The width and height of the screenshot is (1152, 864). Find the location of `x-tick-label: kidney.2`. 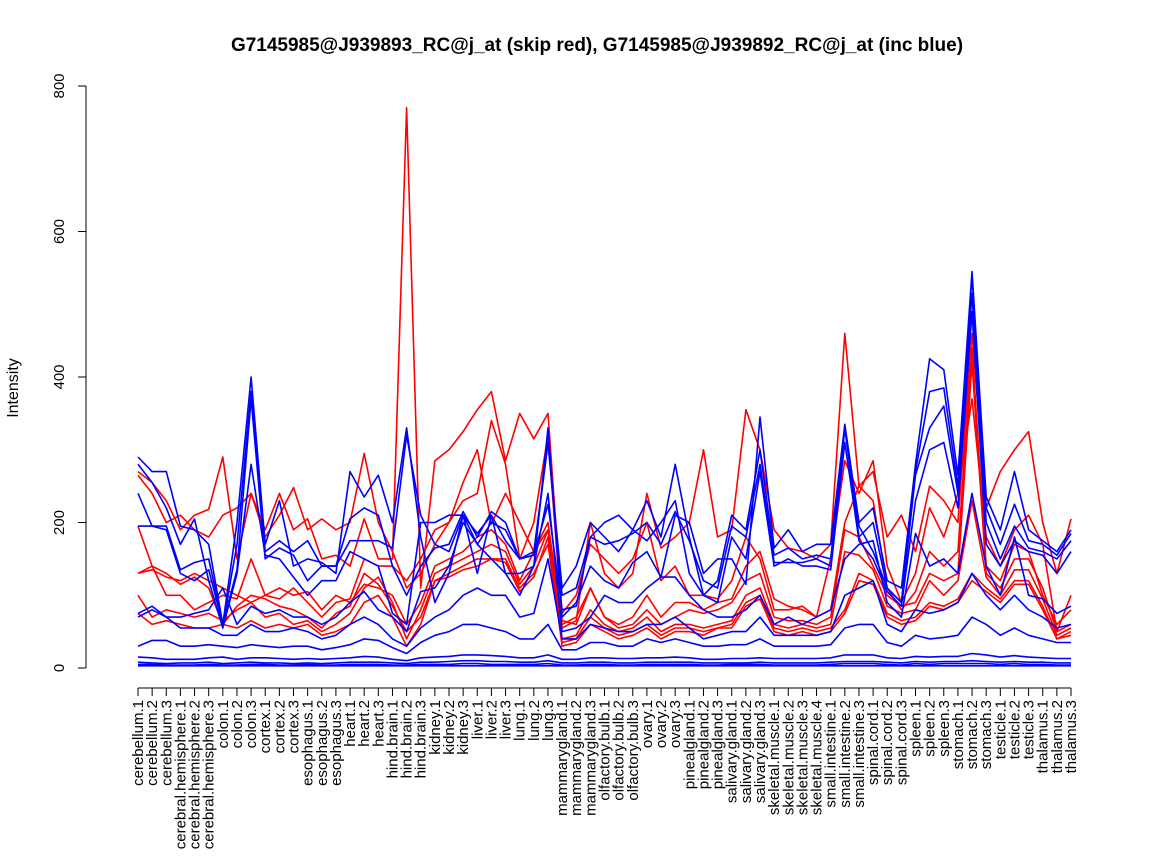

x-tick-label: kidney.2 is located at coordinates (449, 727).